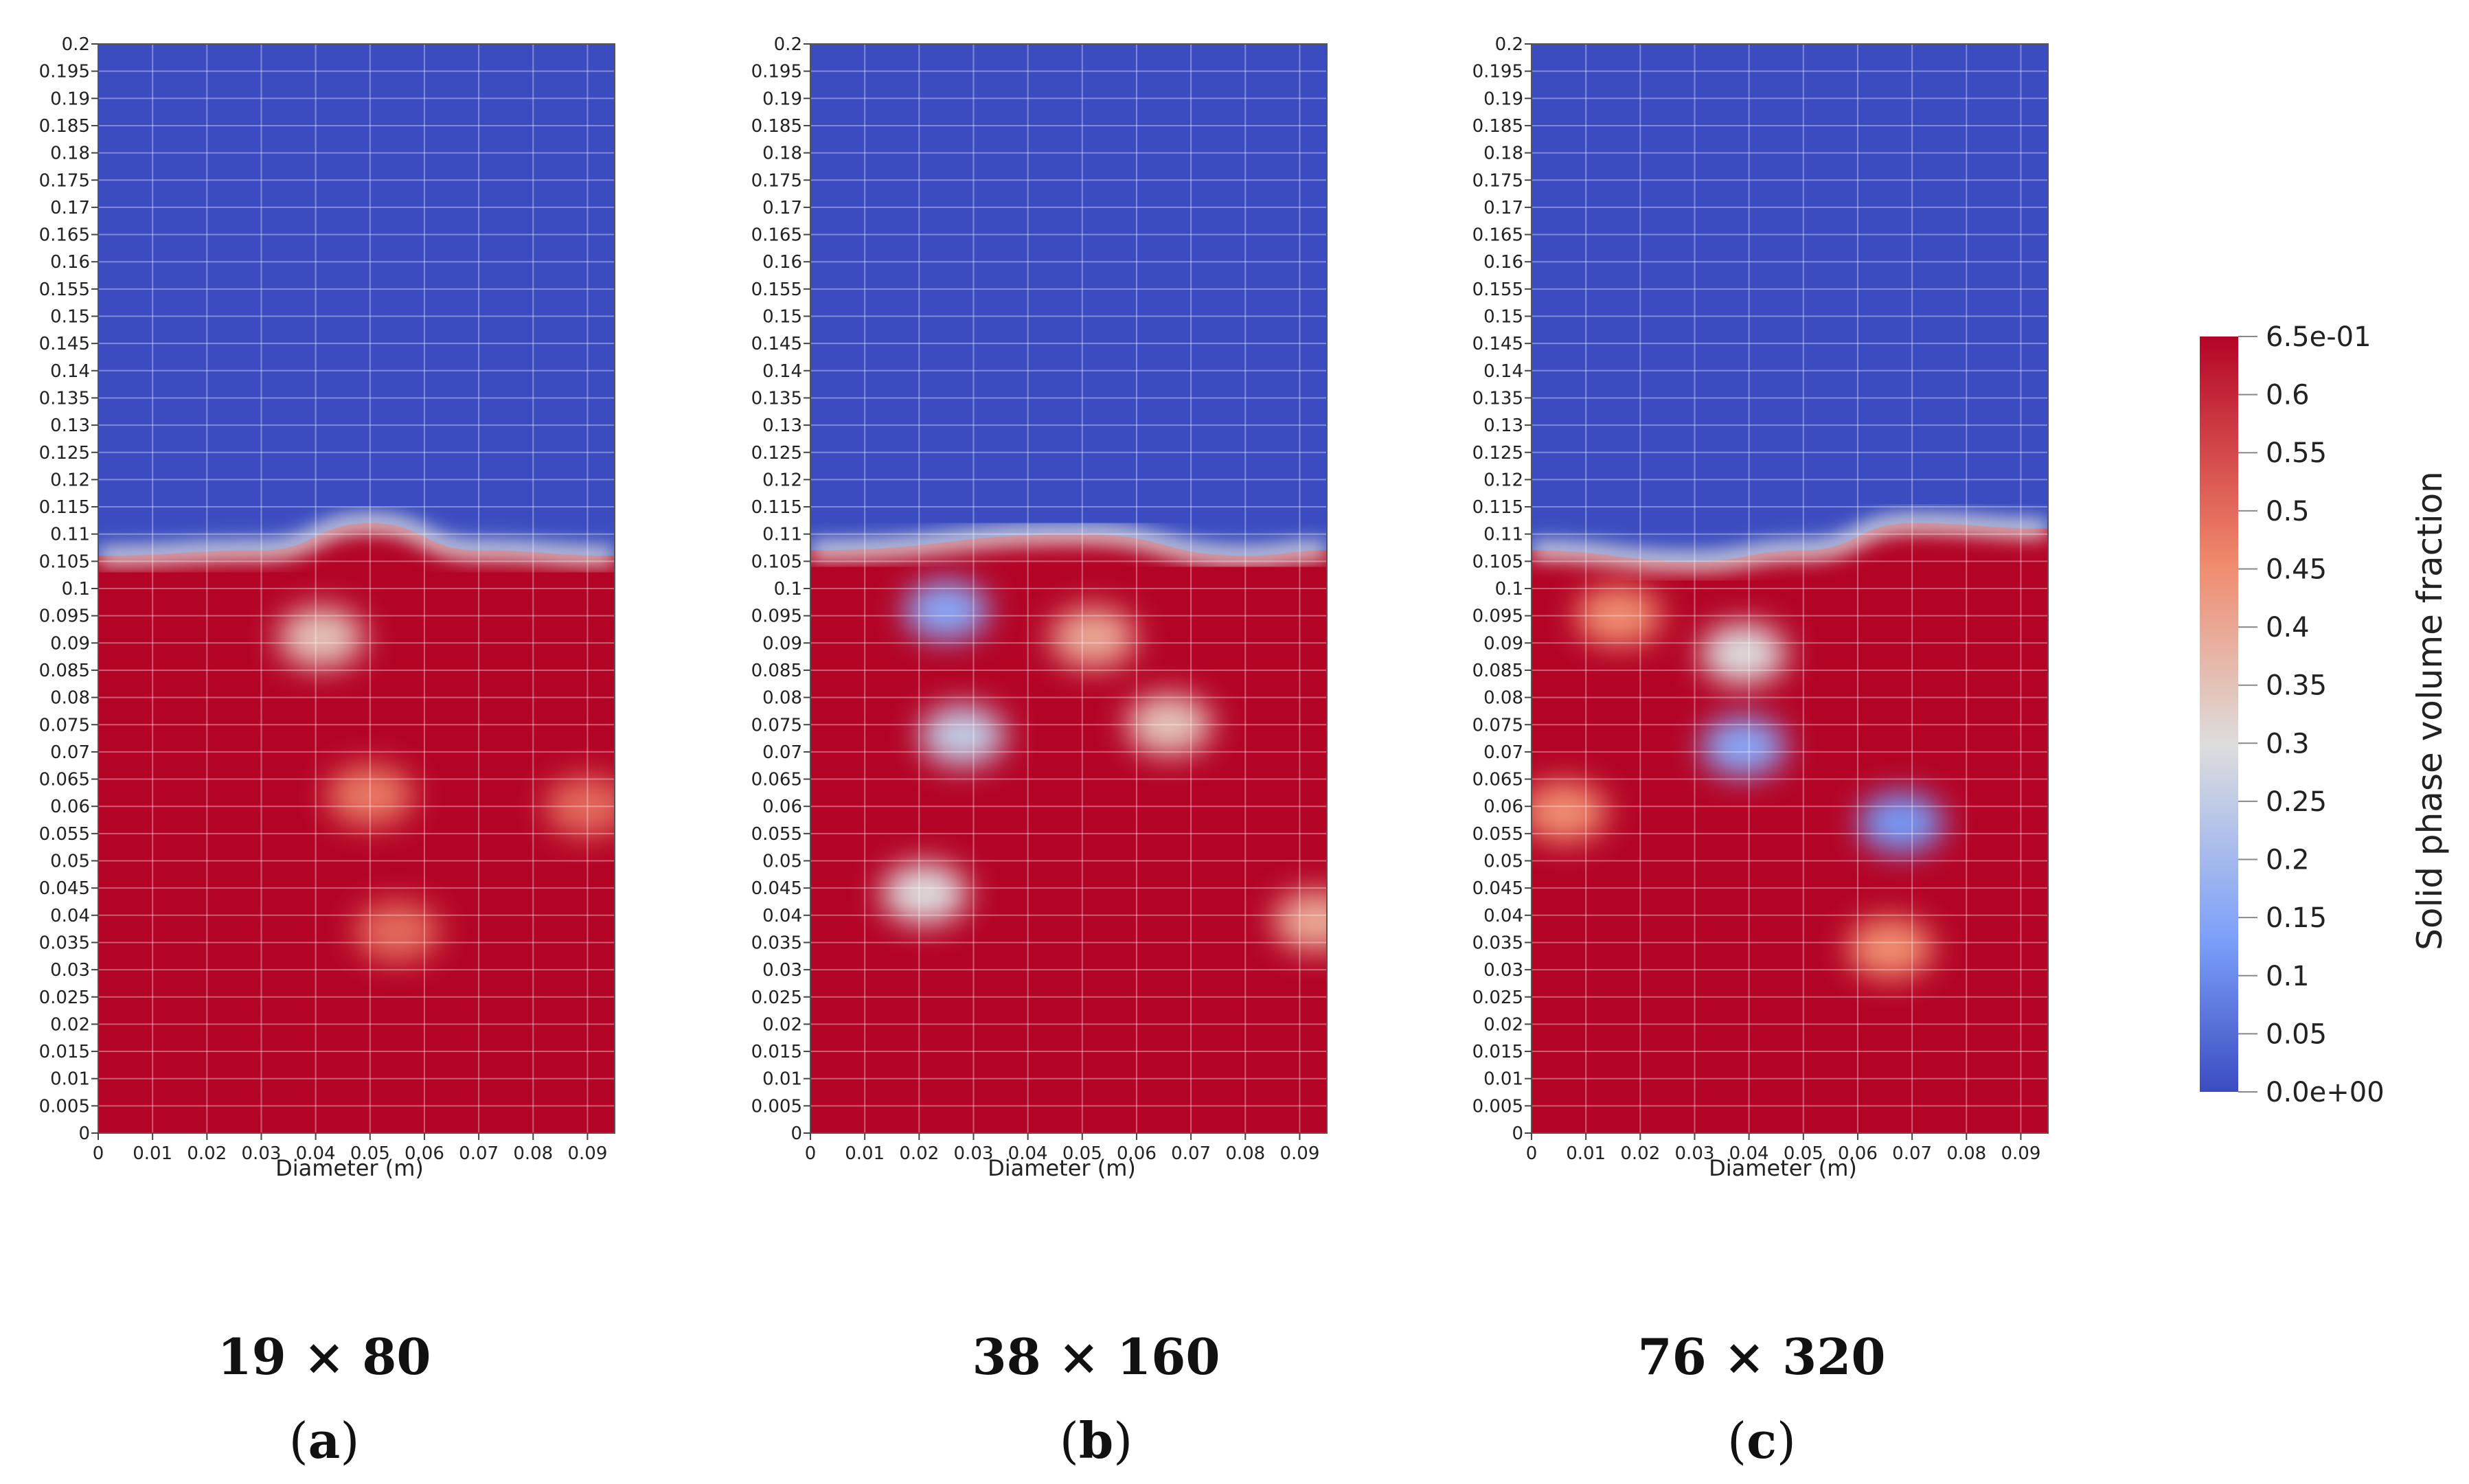 The image size is (2469, 1484). I want to click on y-tick-label: 0, so click(796, 1134).